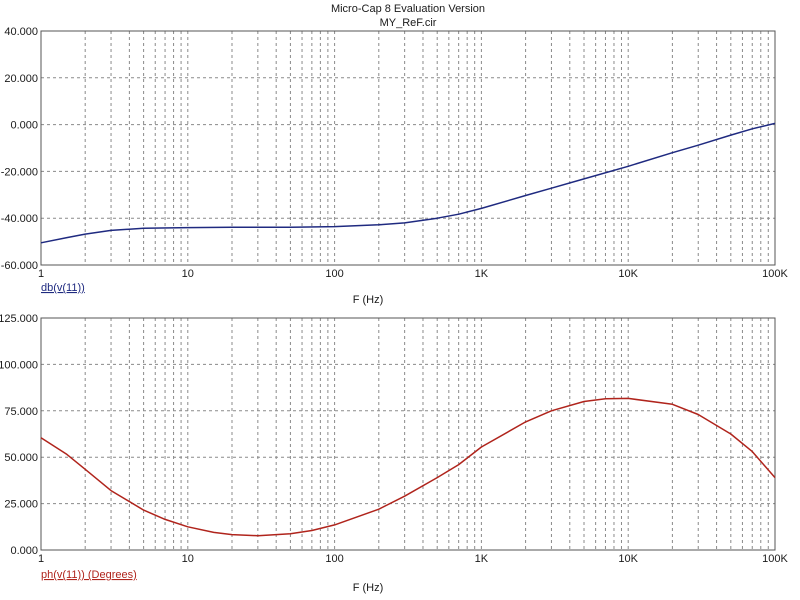 This screenshot has width=800, height=600. Describe the element at coordinates (63, 288) in the screenshot. I see `series-legend-label: db(v(11))` at that location.